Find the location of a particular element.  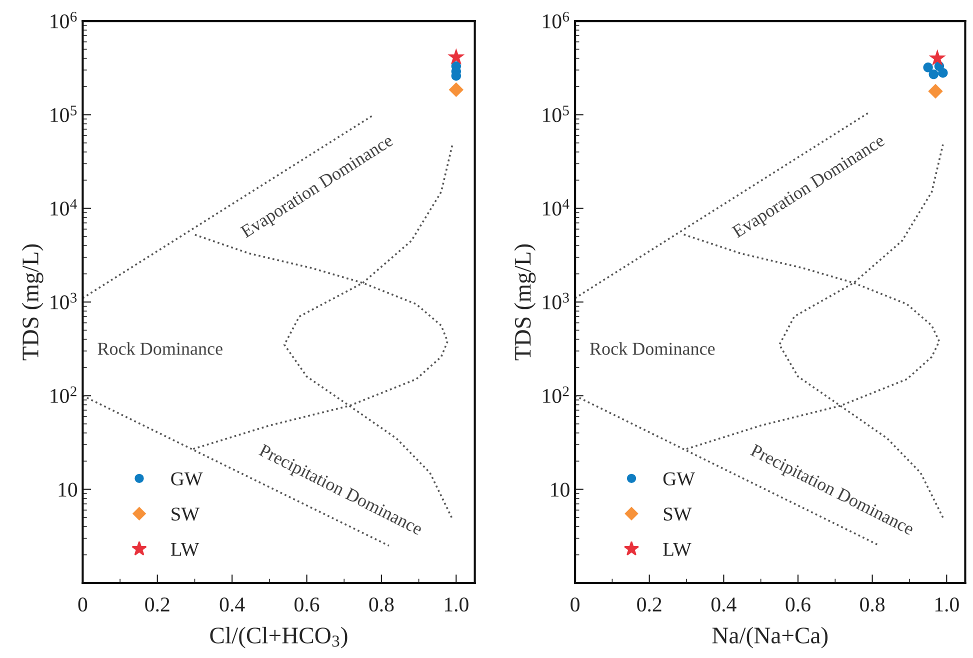

x-axis-title: Na/(Na+Ca) is located at coordinates (770, 637).